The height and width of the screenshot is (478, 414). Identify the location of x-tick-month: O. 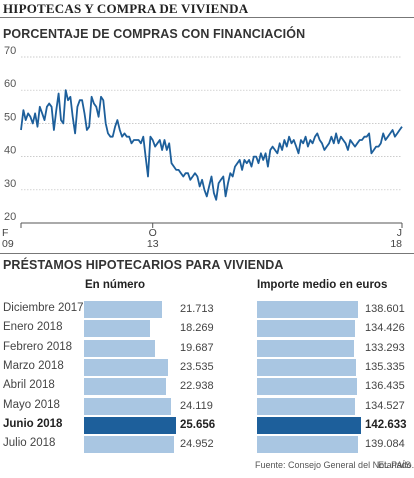
(153, 233).